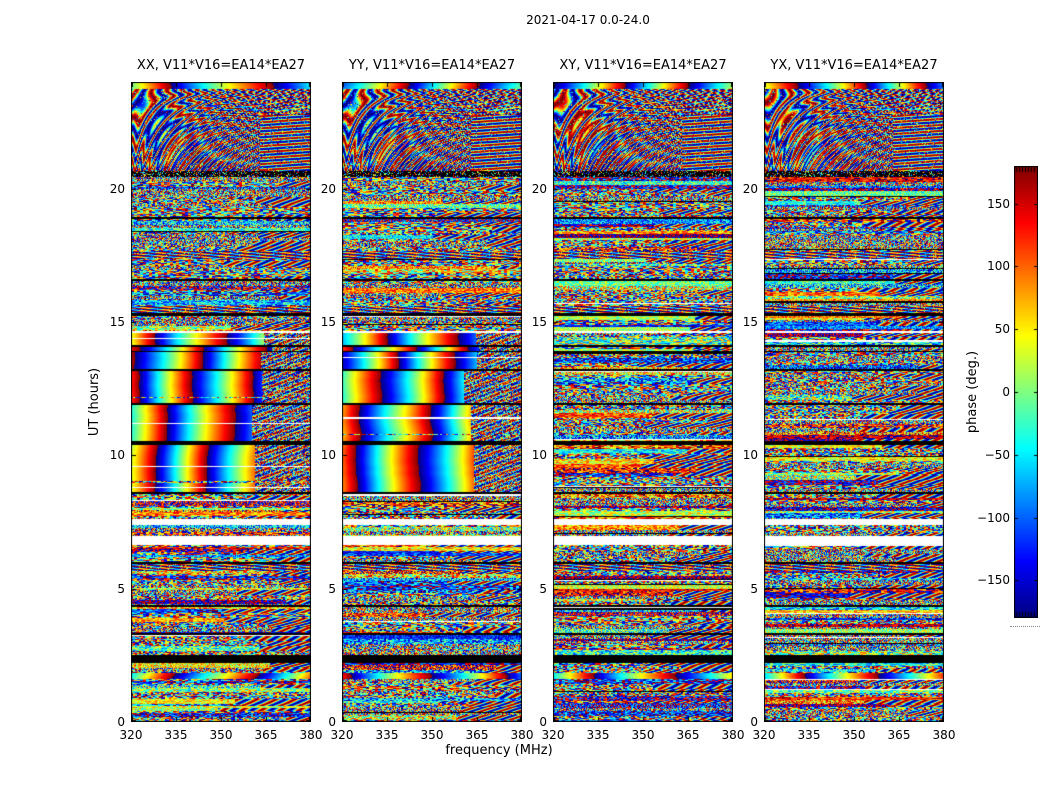  I want to click on heatmap-panel-xx, so click(221, 402).